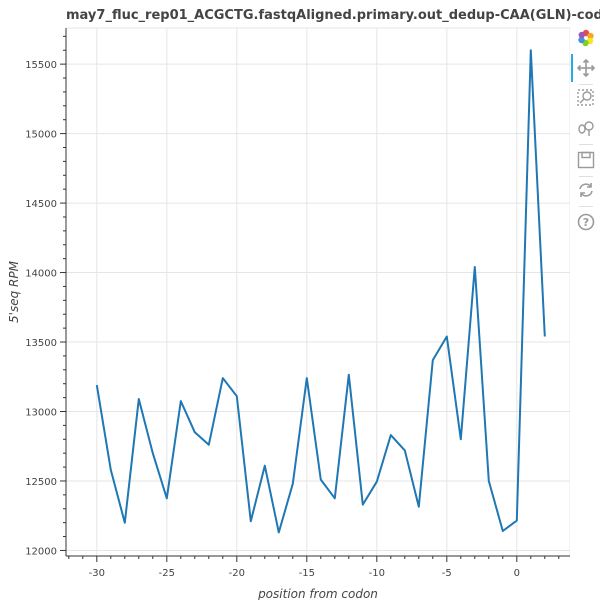 This screenshot has width=600, height=600. I want to click on help-icon: ?, so click(585, 222).